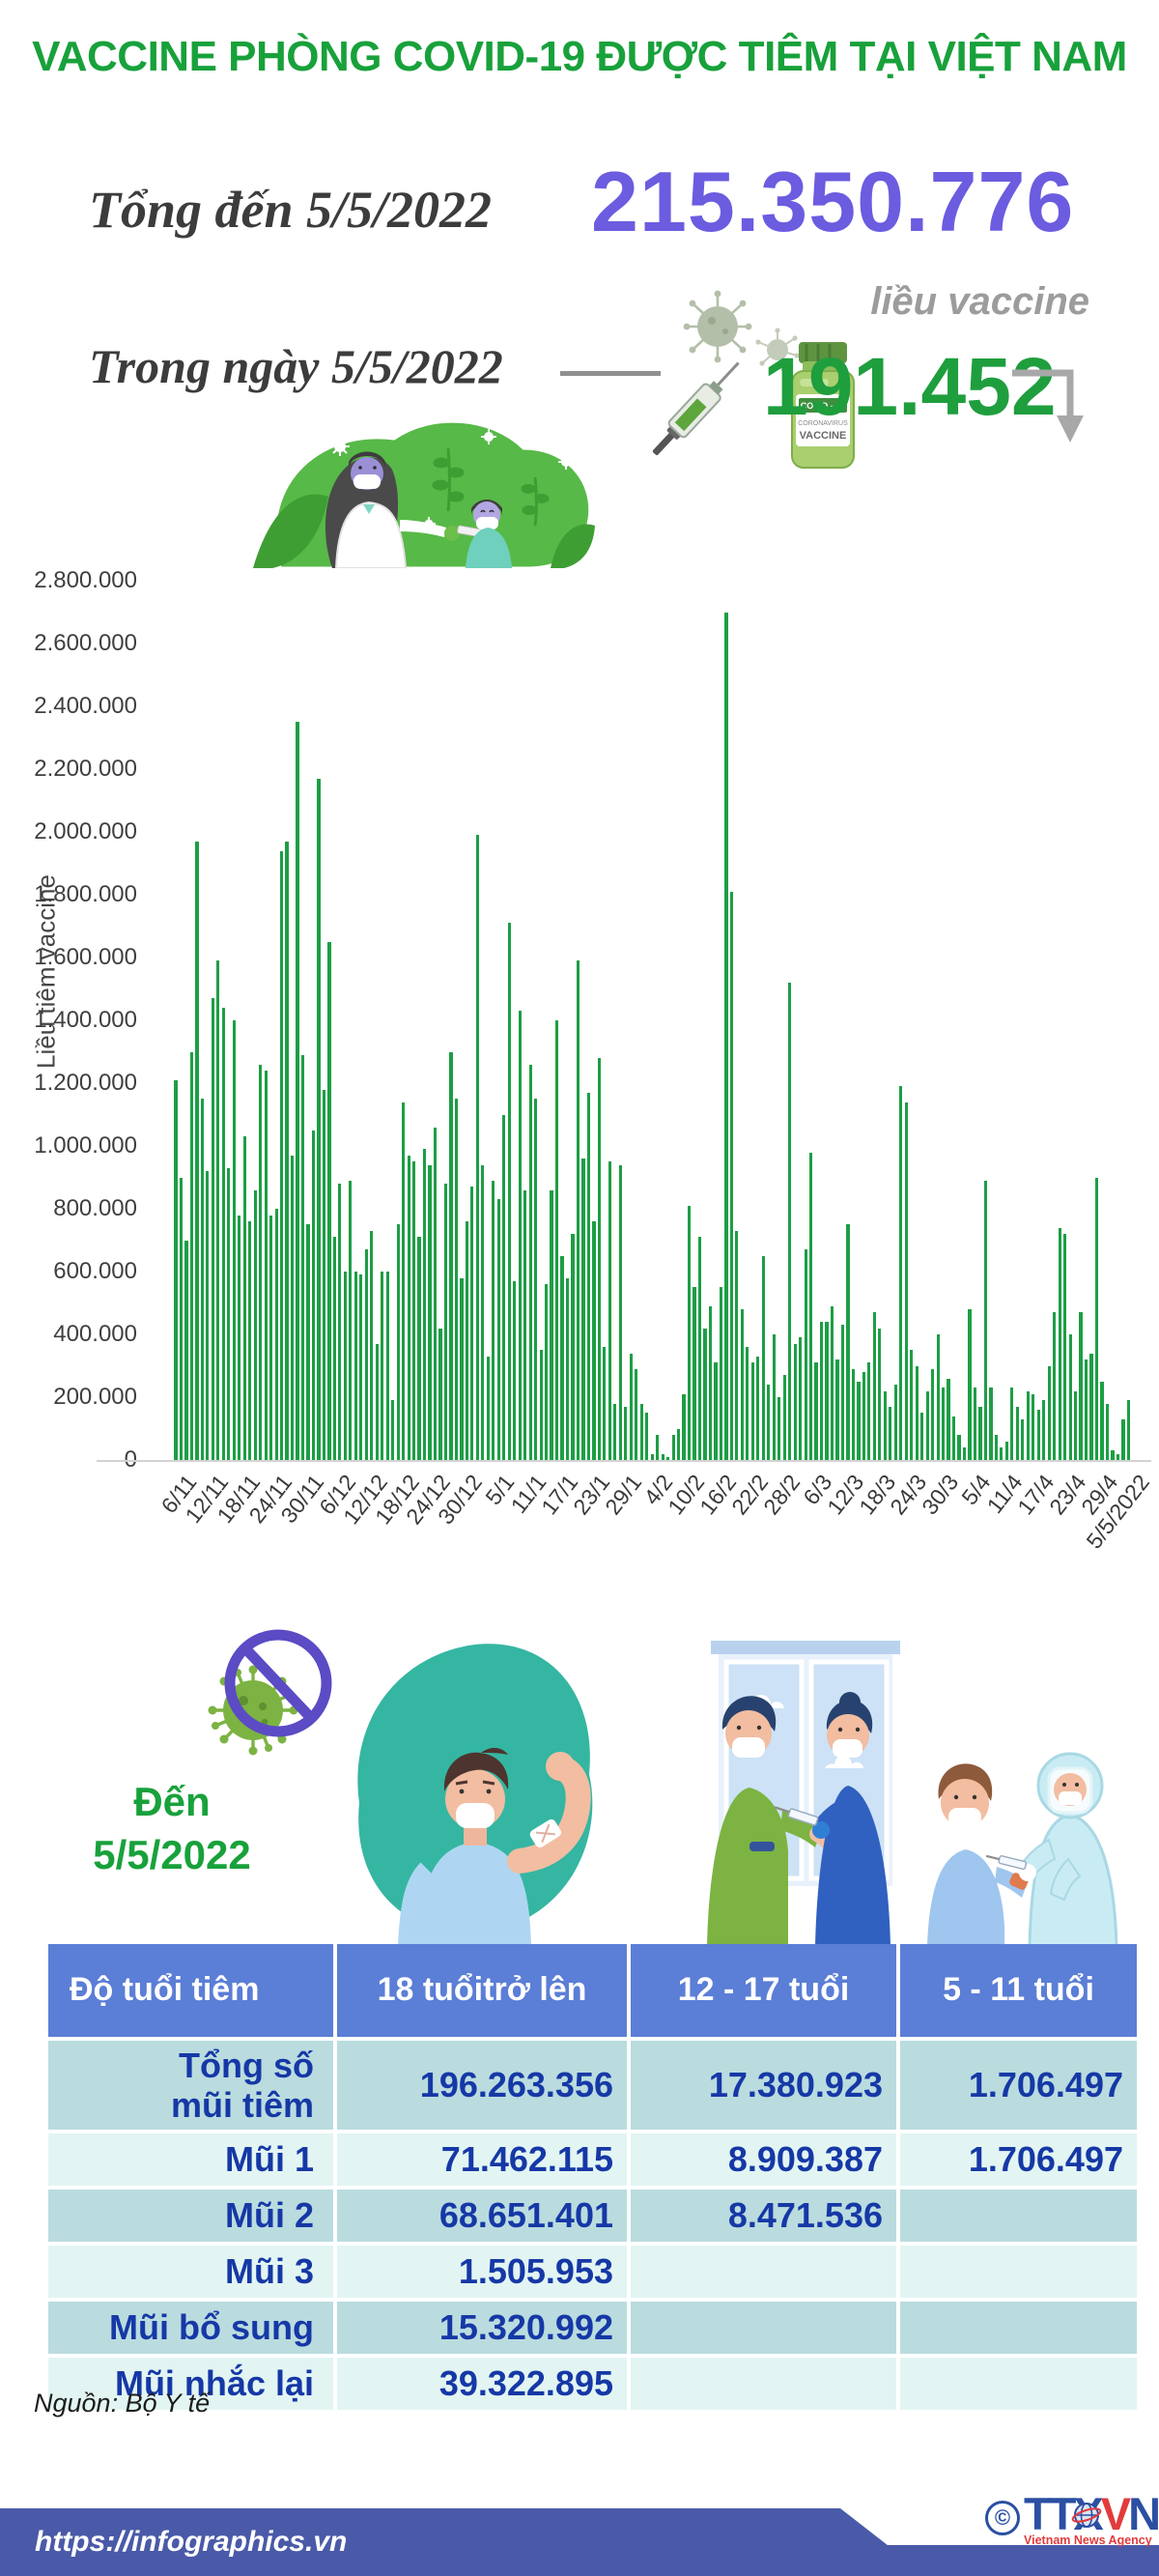  What do you see at coordinates (84, 1460) in the screenshot?
I see `y-tick-label: 0` at bounding box center [84, 1460].